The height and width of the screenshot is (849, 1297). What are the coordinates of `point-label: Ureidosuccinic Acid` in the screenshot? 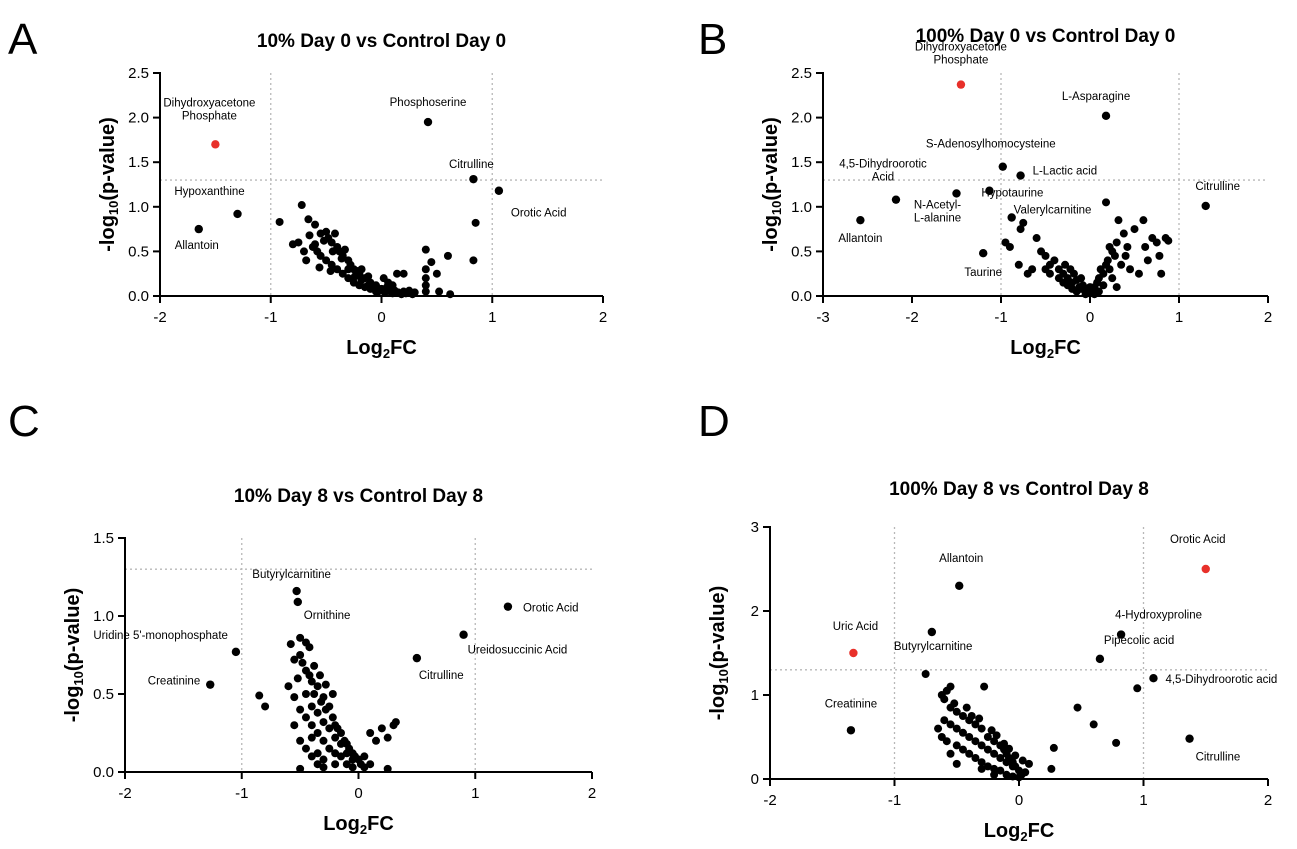 It's located at (518, 651).